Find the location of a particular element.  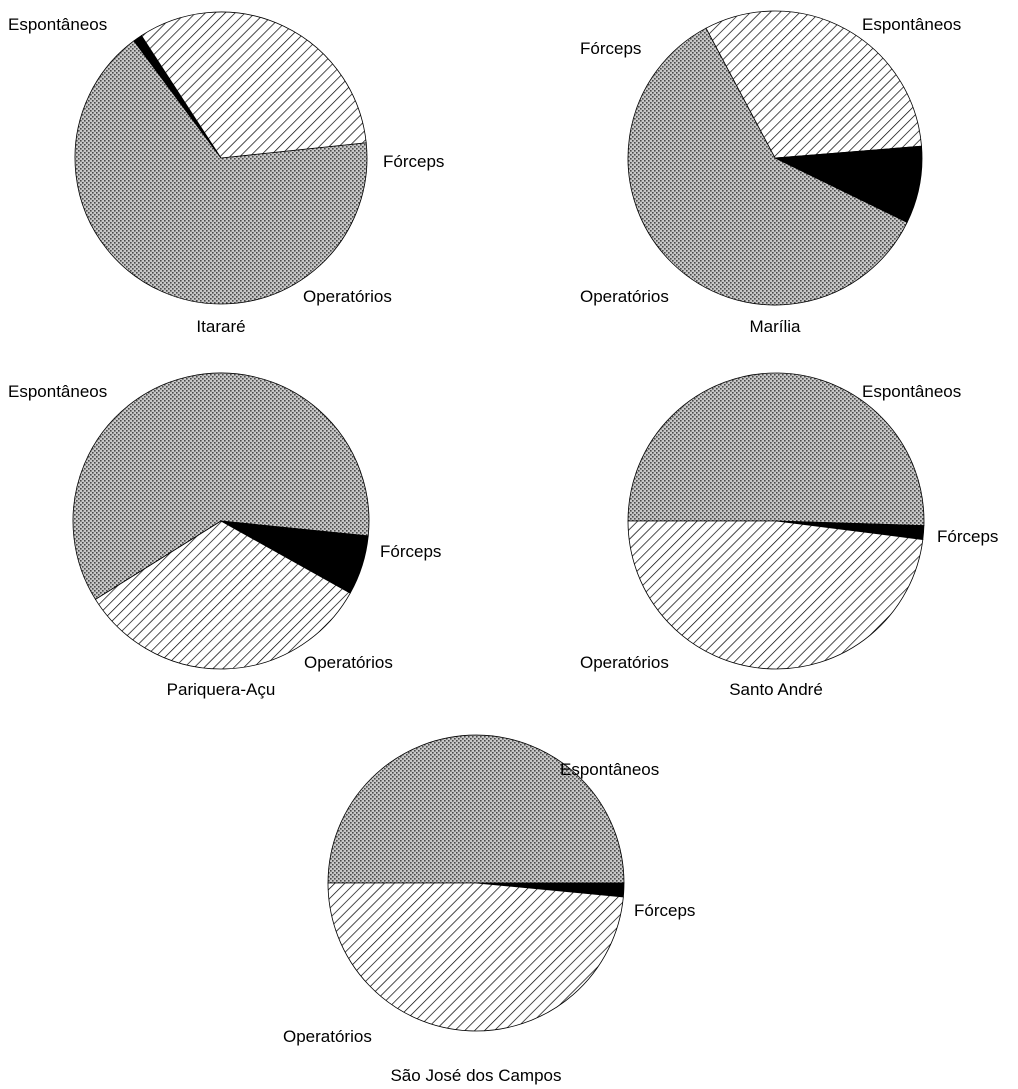

chart-title: Santo André is located at coordinates (776, 689).